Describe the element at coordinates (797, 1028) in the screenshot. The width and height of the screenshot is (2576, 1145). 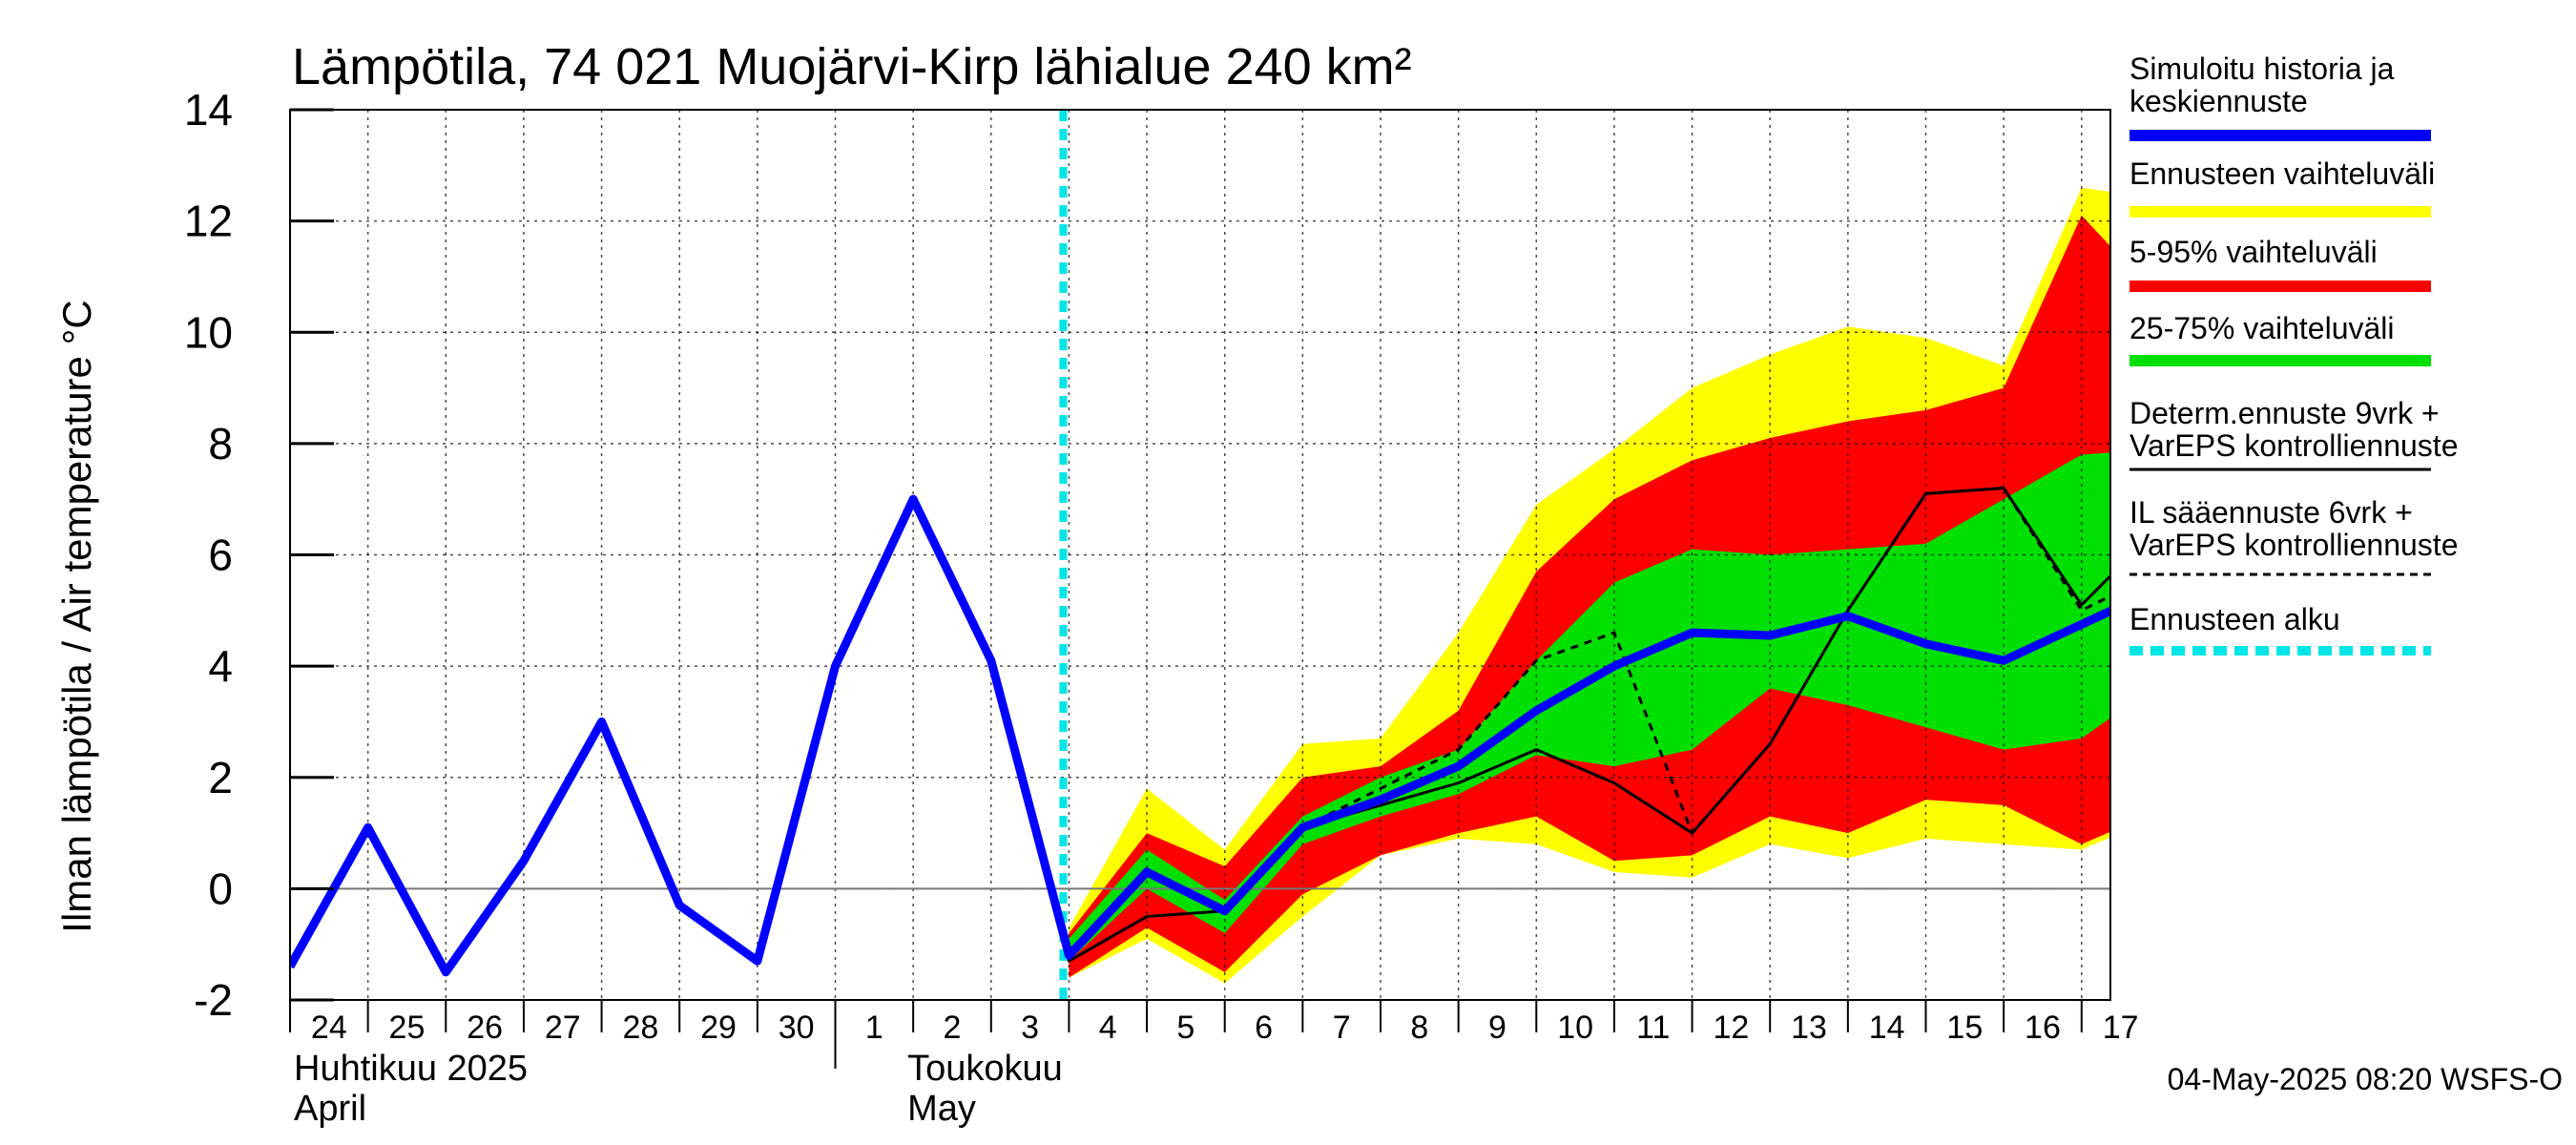
I see `x-tick-label: 30` at that location.